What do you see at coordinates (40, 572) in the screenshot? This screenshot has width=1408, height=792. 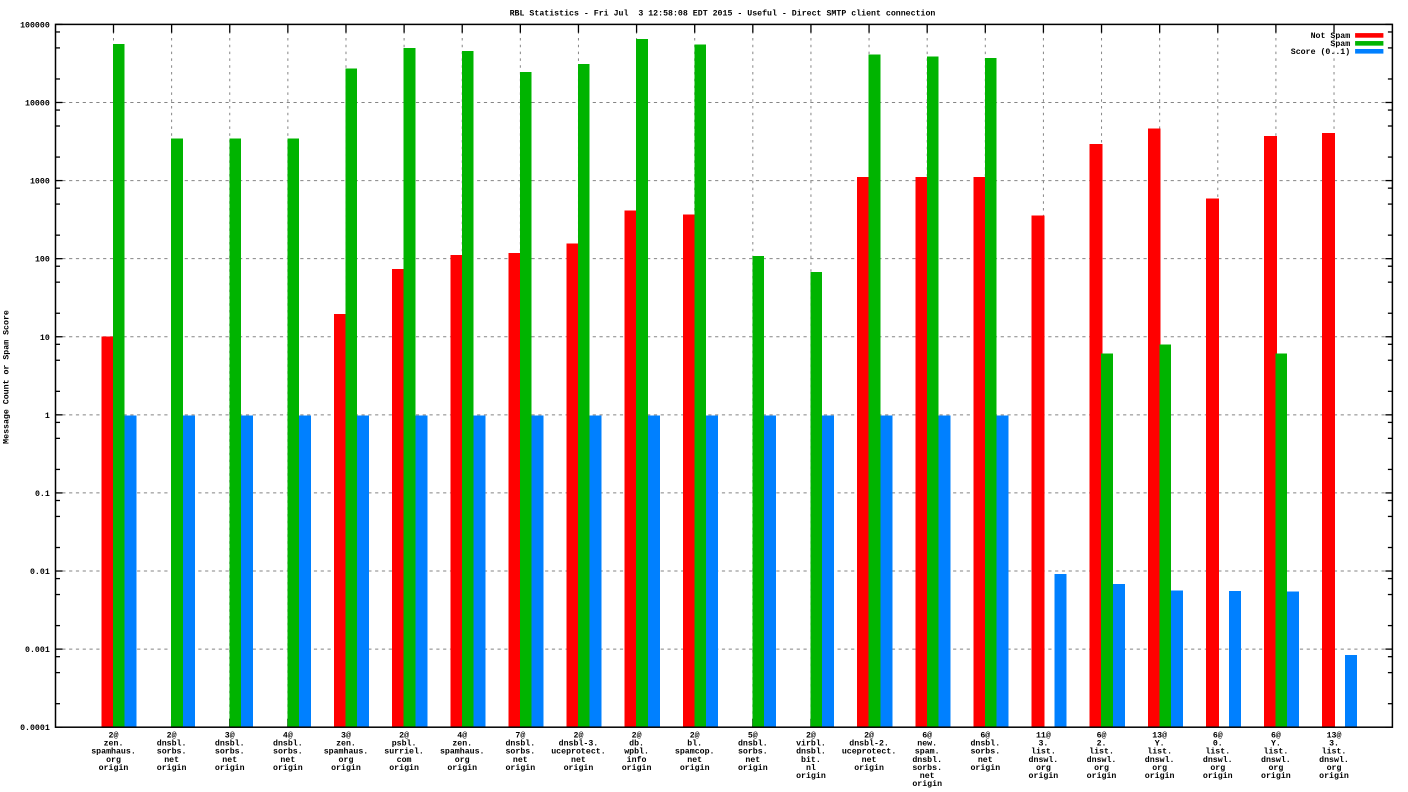 I see `svg-text: 0.01` at bounding box center [40, 572].